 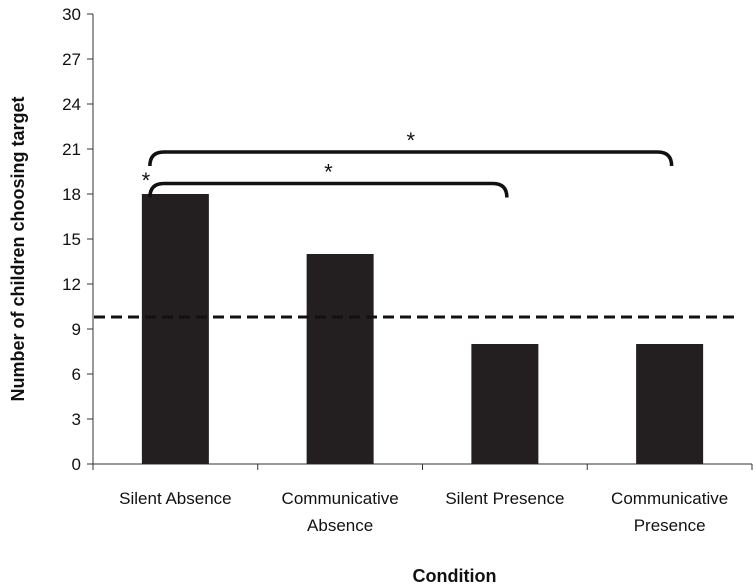 What do you see at coordinates (71, 14) in the screenshot?
I see `y-tick-label: 30` at bounding box center [71, 14].